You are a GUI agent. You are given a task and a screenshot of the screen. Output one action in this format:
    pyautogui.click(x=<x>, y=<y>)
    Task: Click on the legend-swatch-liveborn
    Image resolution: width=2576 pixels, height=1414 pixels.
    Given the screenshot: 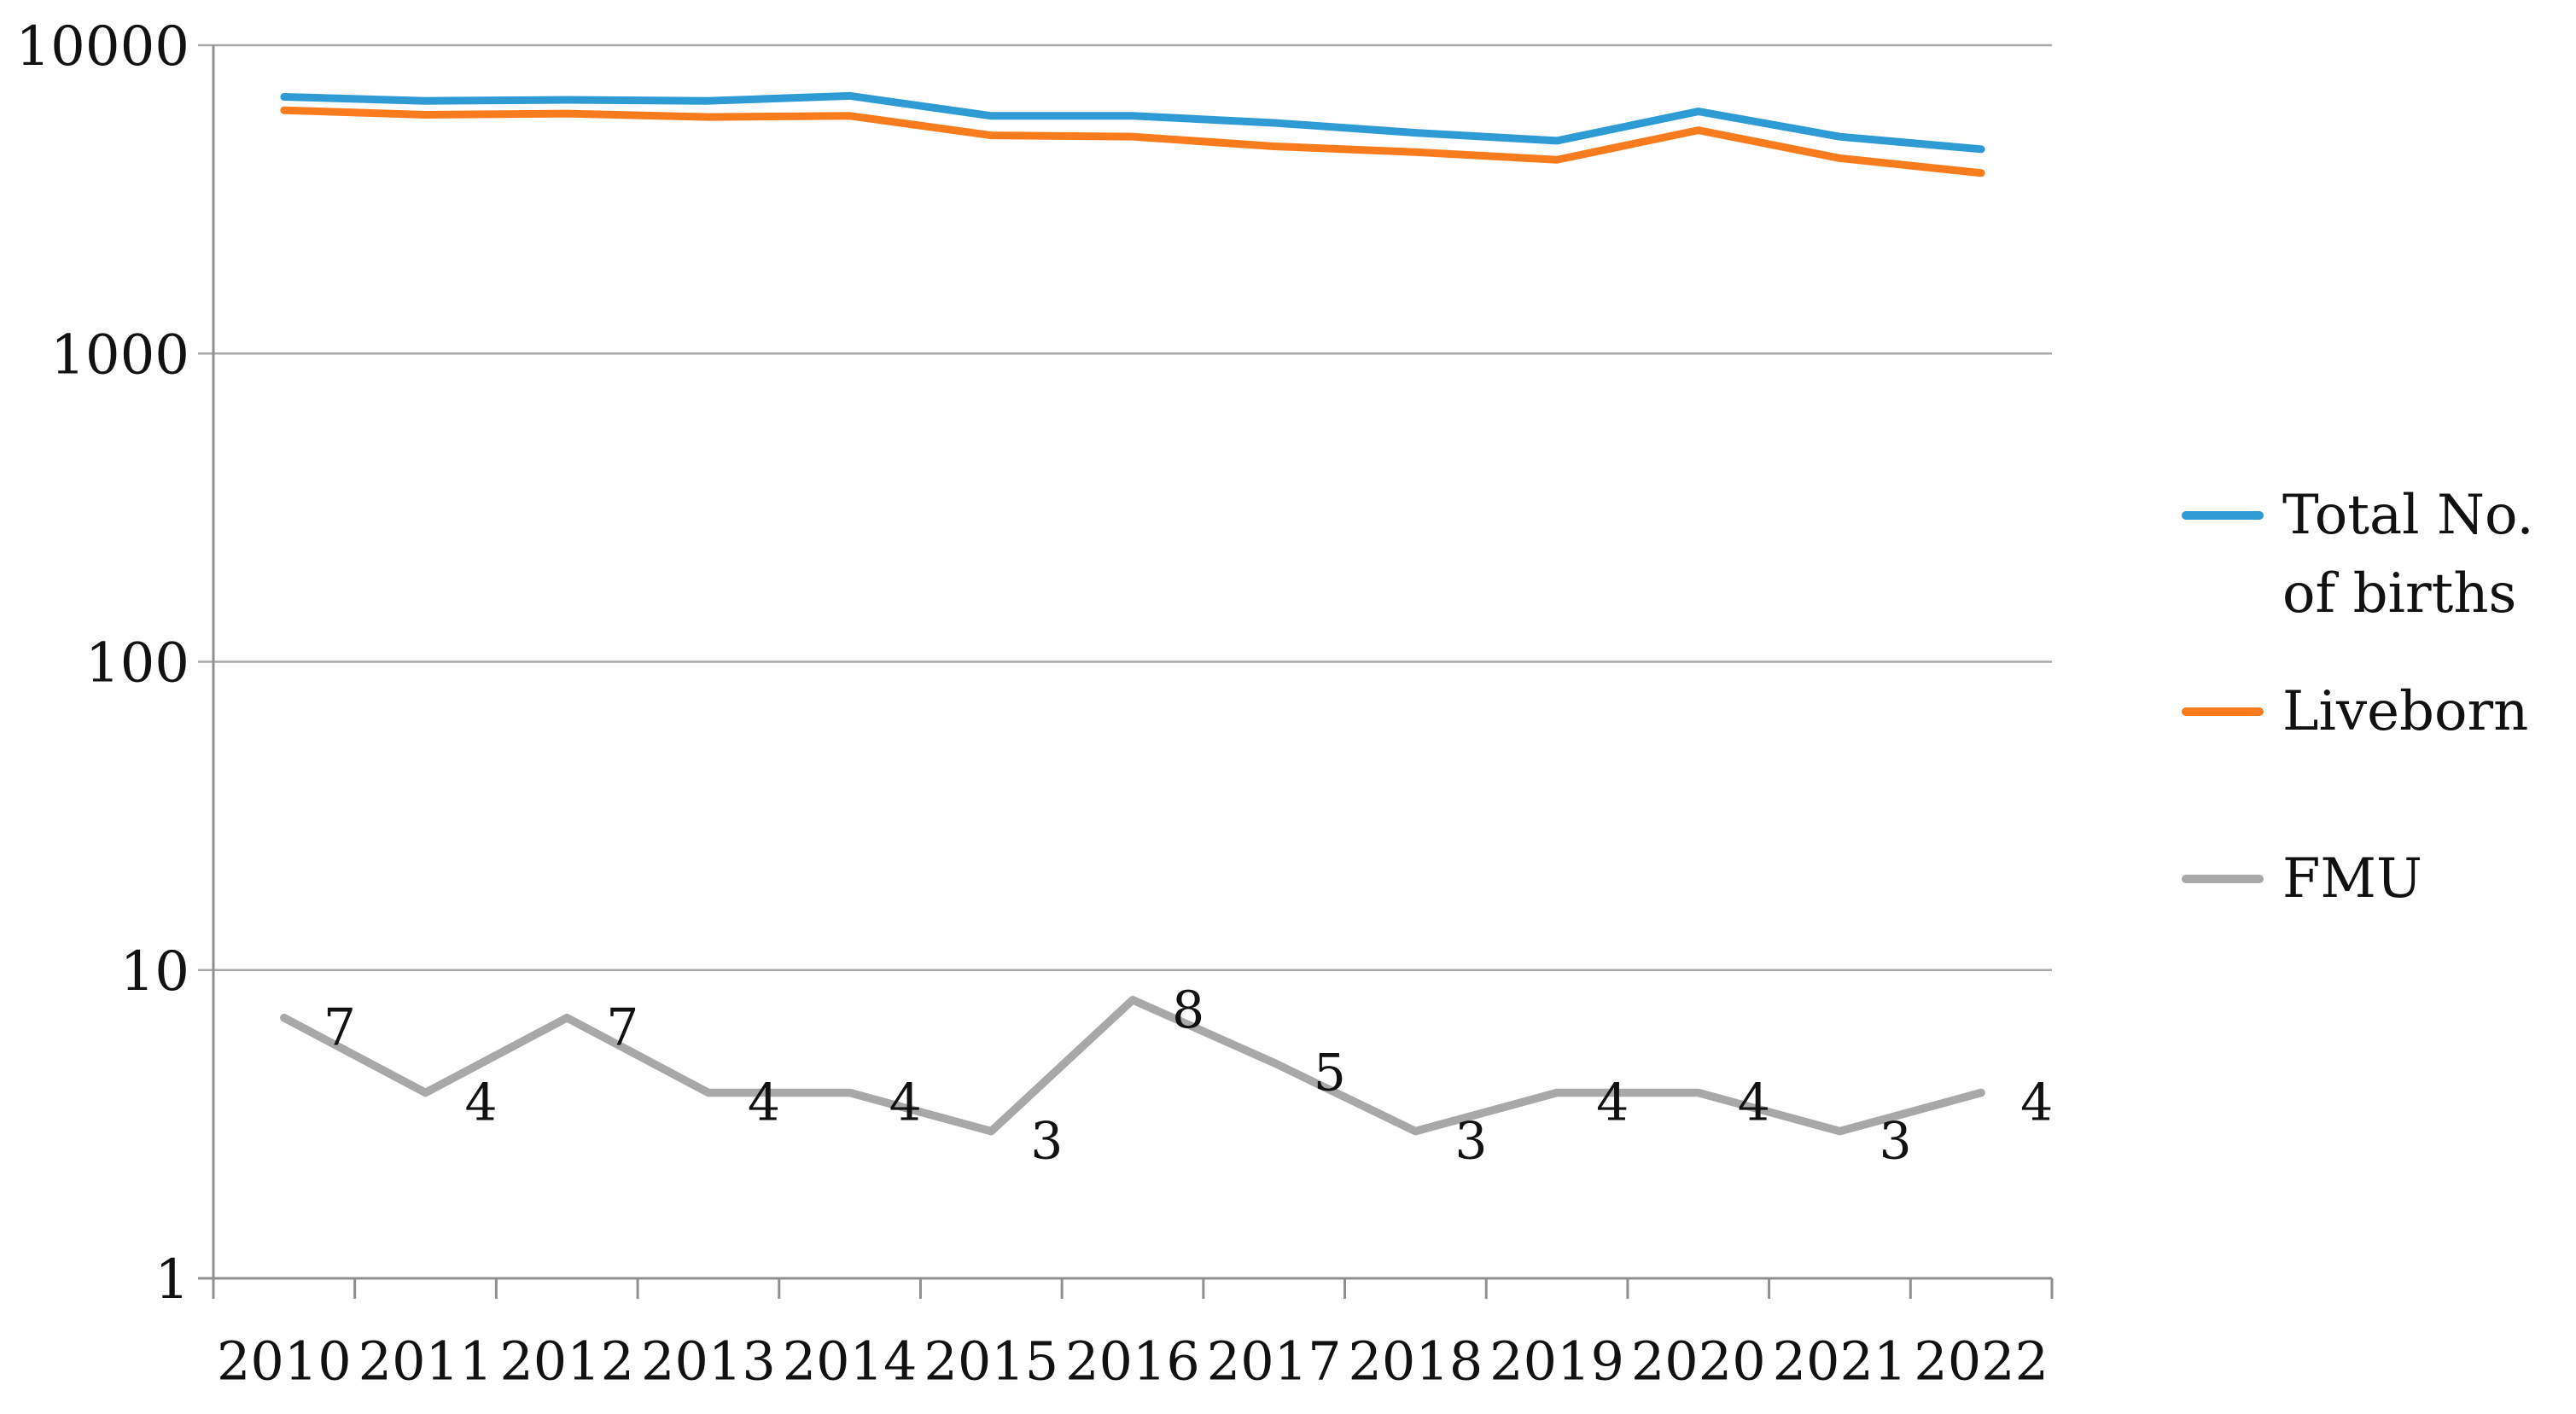 What is the action you would take?
    pyautogui.click(x=2223, y=711)
    